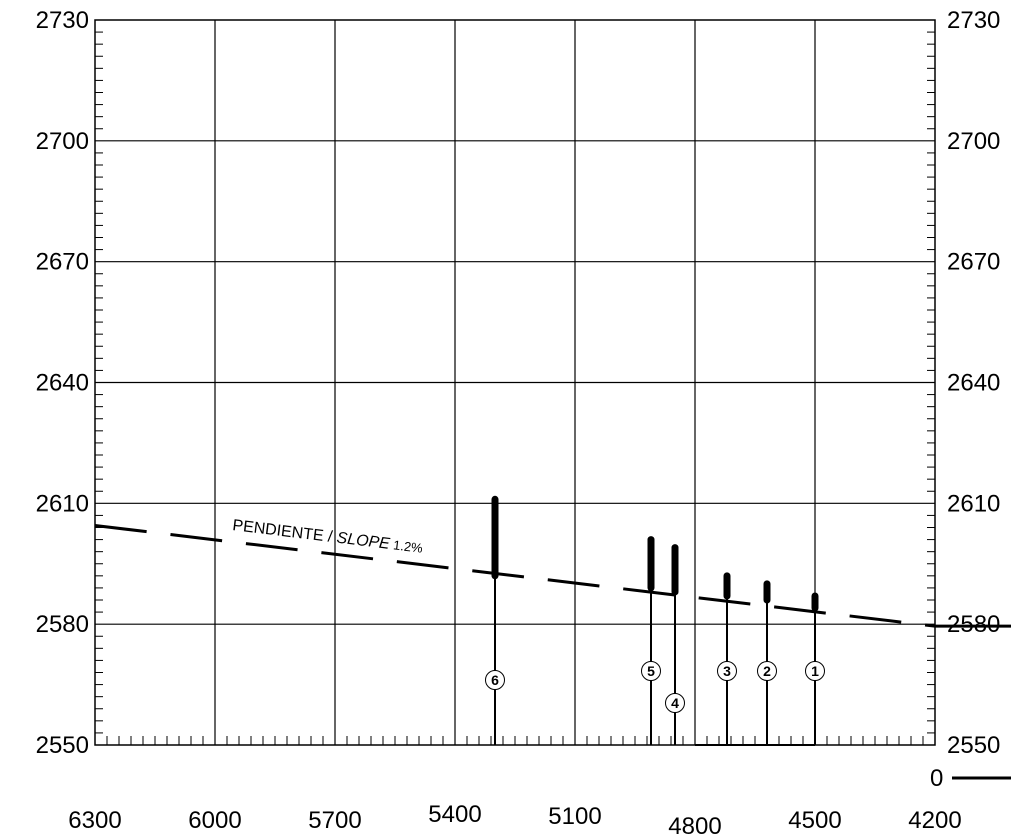 The height and width of the screenshot is (834, 1011). What do you see at coordinates (973, 503) in the screenshot?
I see `y-tick-label-right: 2610` at bounding box center [973, 503].